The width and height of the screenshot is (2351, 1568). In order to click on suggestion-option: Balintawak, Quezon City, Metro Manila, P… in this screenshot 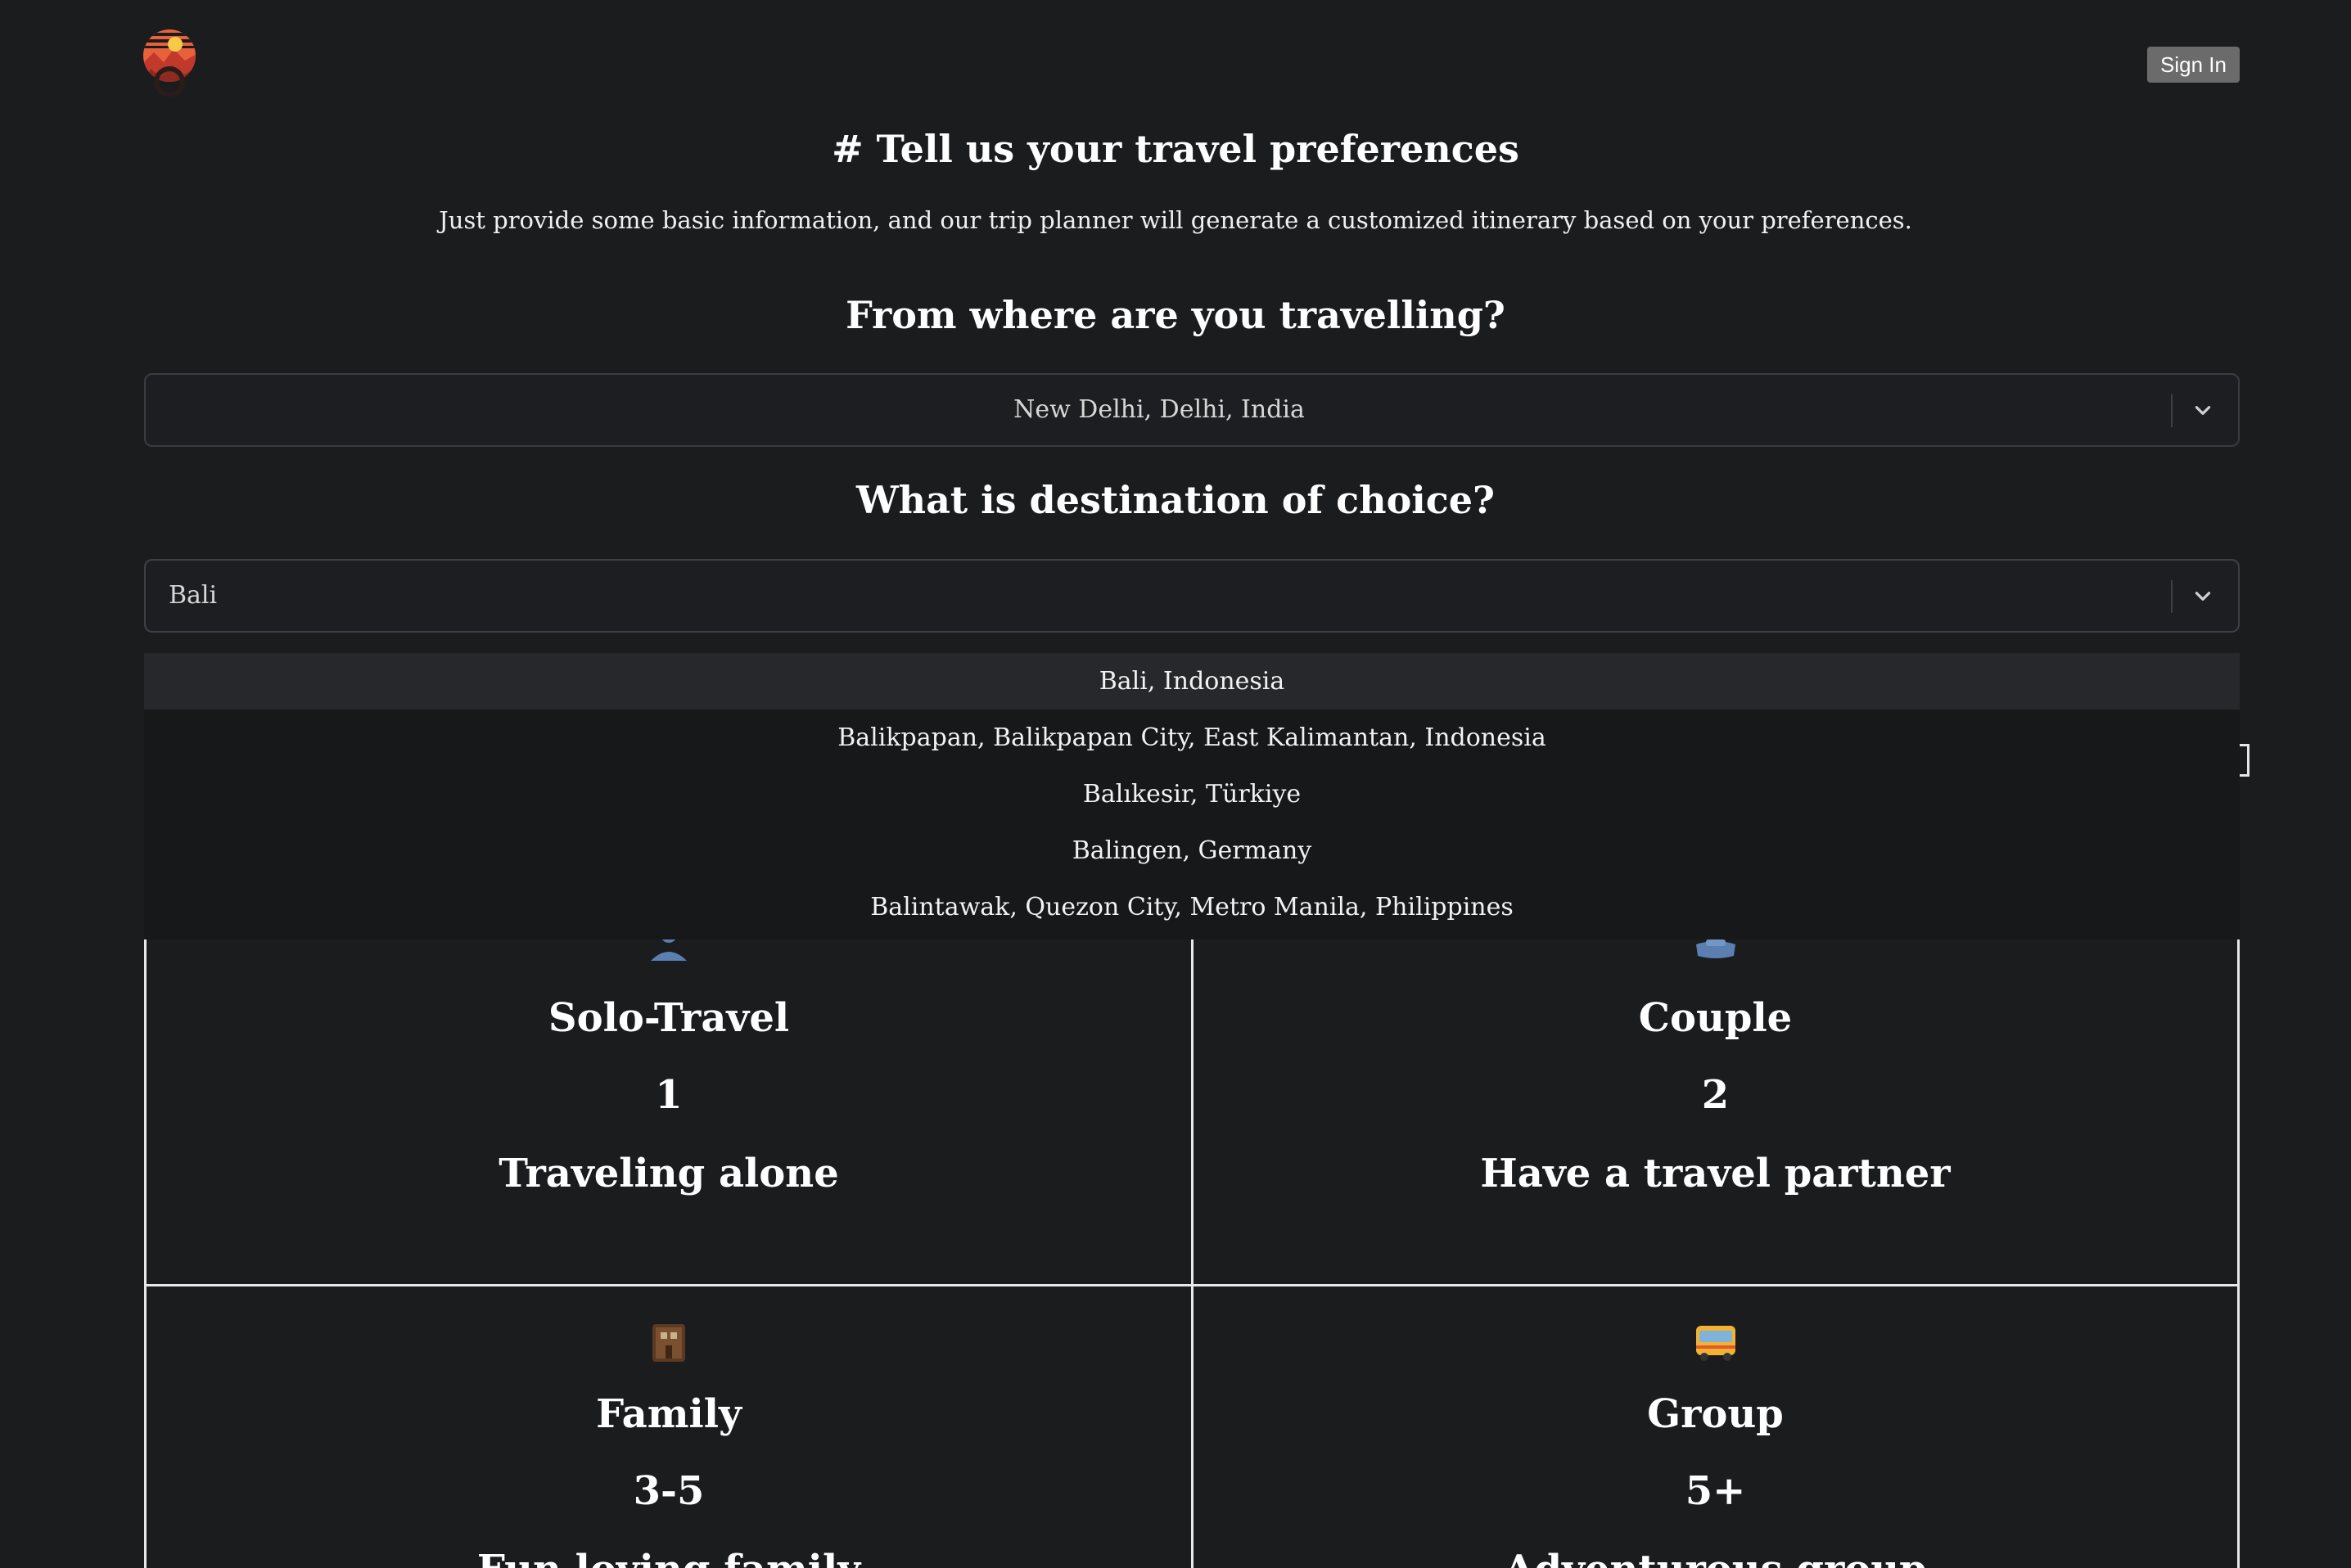, I will do `click(1192, 907)`.